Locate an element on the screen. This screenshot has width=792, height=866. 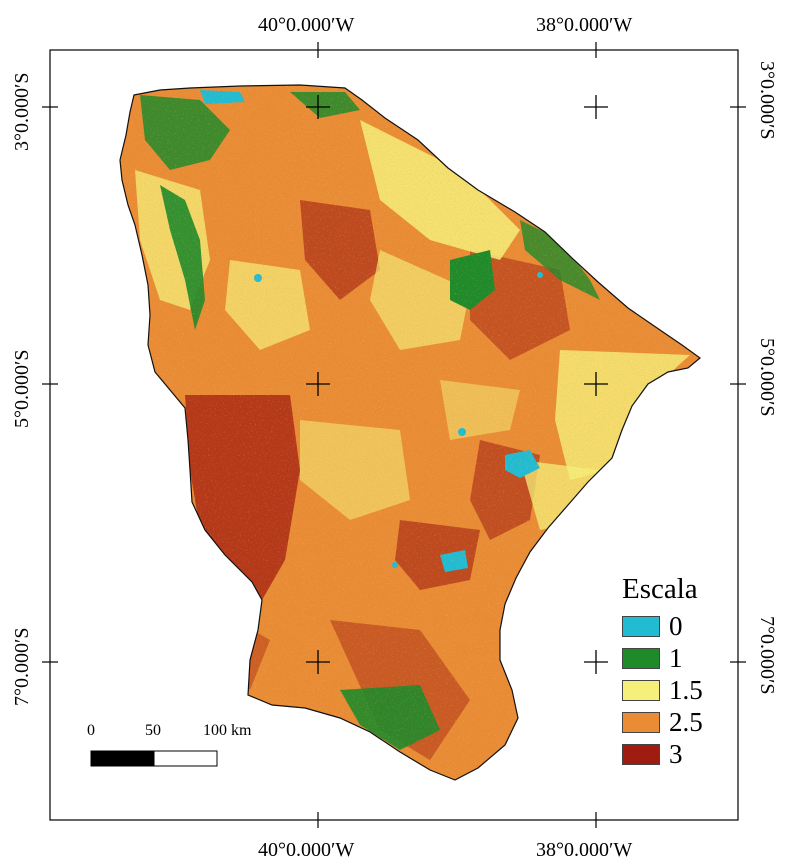
bottom-lon-label-2: 38°0.000′W is located at coordinates (584, 850).